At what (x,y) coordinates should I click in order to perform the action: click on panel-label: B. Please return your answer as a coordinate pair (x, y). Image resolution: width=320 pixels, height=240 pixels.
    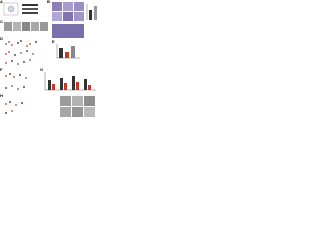
    Looking at the image, I should click on (48, 2).